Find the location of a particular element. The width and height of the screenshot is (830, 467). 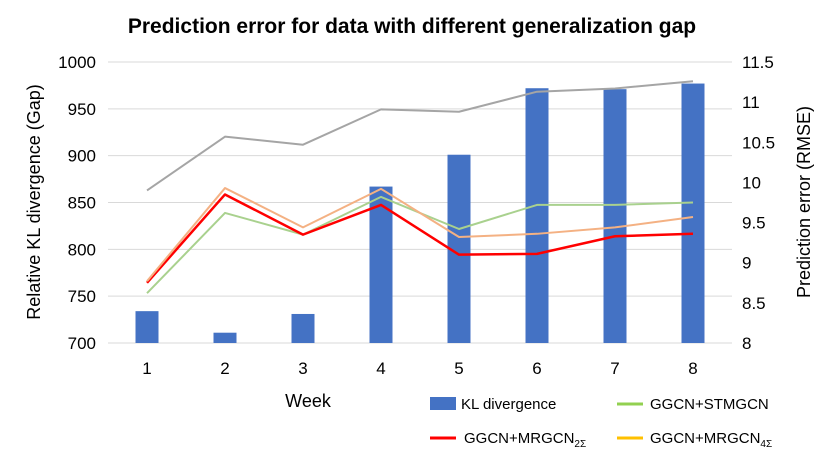

y-axis-left-label: Relative KL divergence (Gap) is located at coordinates (34, 201).